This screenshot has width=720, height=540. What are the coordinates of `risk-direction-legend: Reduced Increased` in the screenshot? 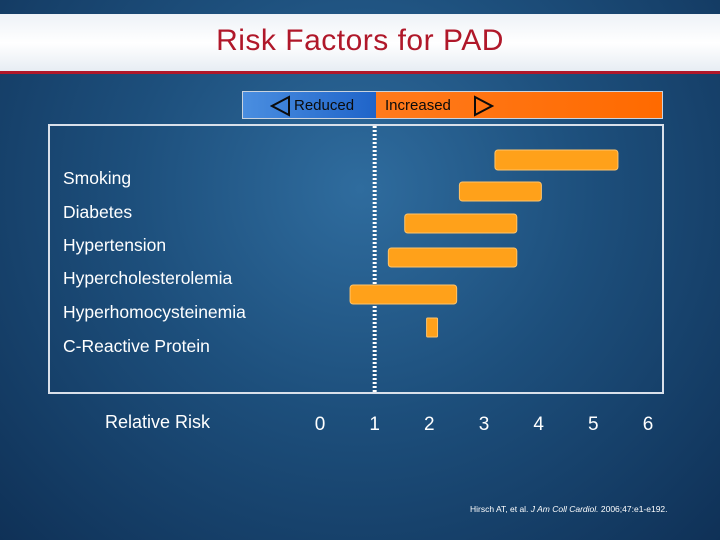 It's located at (452, 105).